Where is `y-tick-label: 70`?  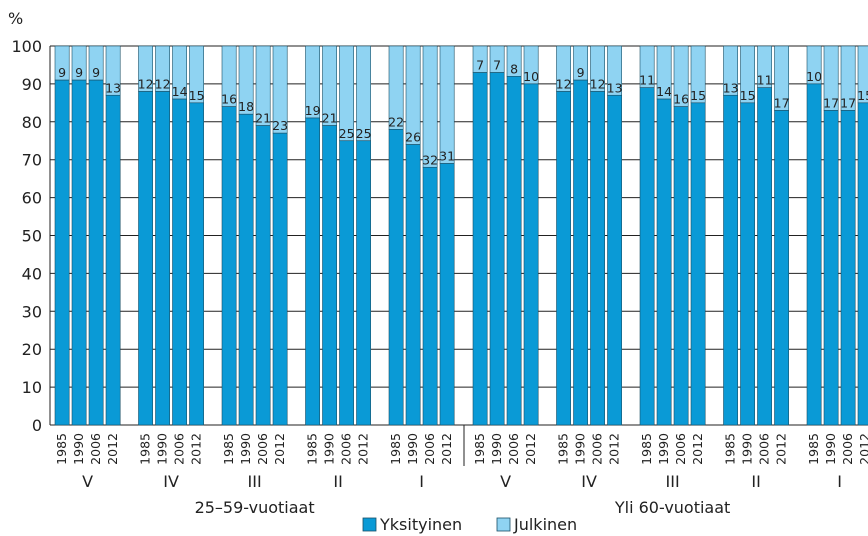 y-tick-label: 70 is located at coordinates (32, 160).